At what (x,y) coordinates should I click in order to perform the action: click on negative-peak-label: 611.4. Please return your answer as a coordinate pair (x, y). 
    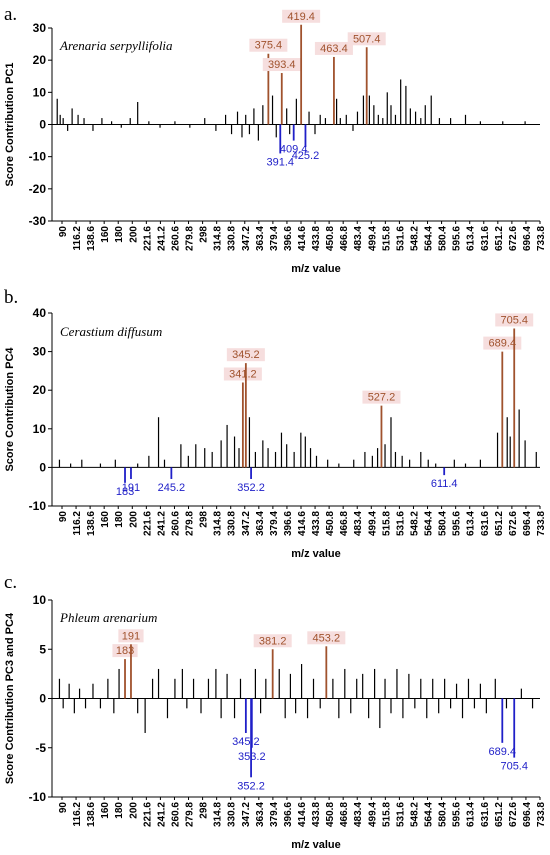
    Looking at the image, I should click on (444, 484).